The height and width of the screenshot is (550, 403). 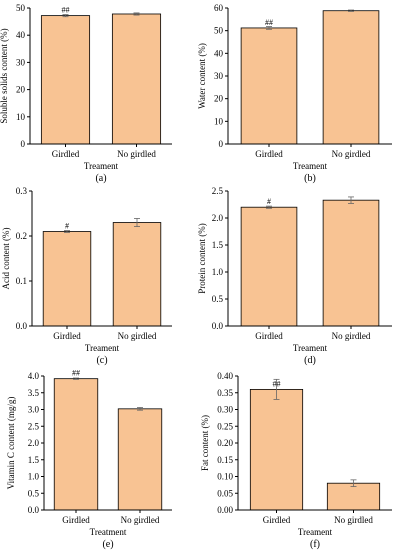 What do you see at coordinates (225, 477) in the screenshot?
I see `panel-f-y-tick-label-3: 0.10` at bounding box center [225, 477].